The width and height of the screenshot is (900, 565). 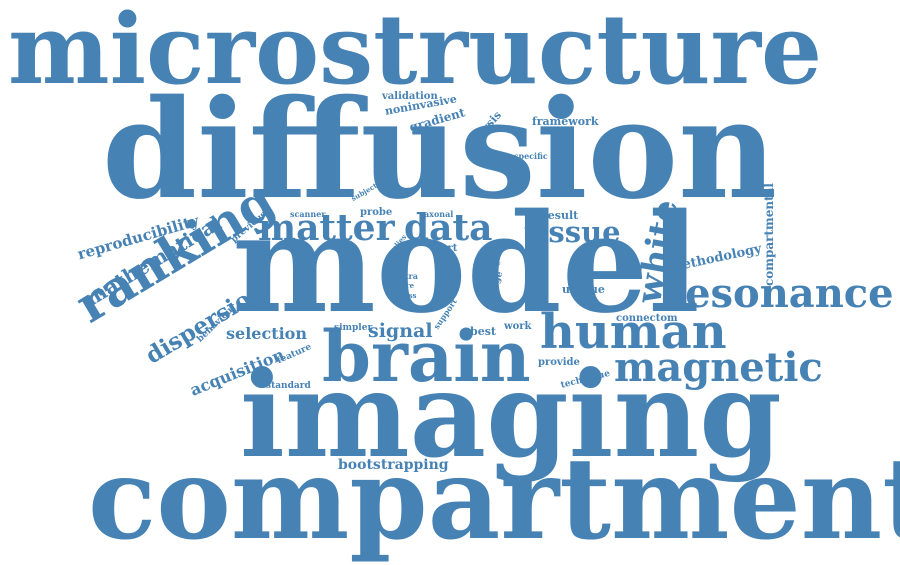 I want to click on cloud-word: brain, so click(x=426, y=356).